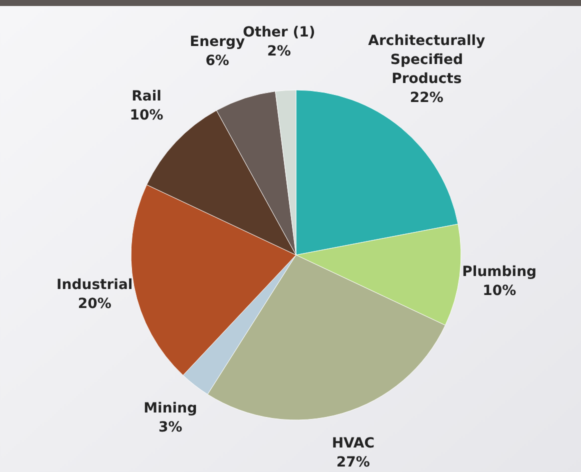  I want to click on data-label: 6%, so click(217, 61).